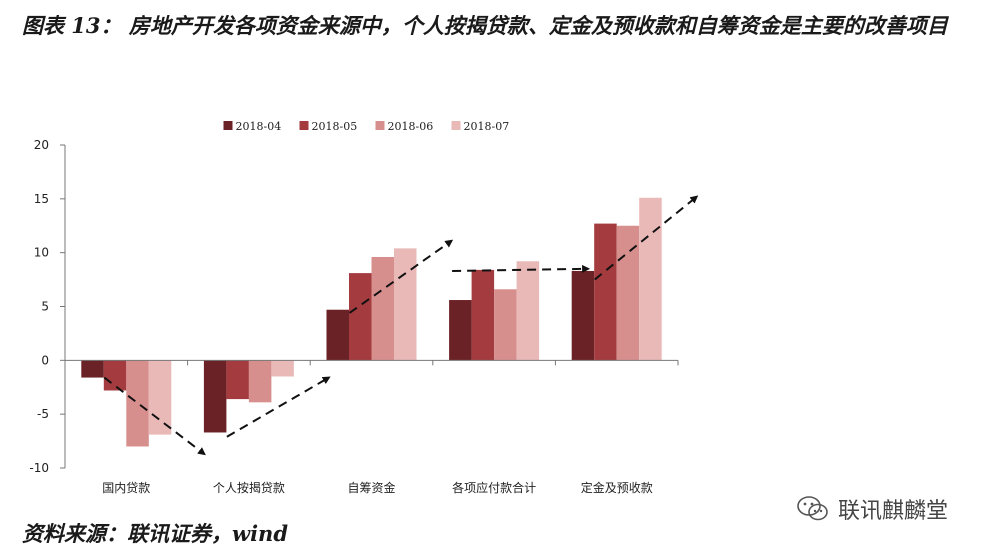  Describe the element at coordinates (39, 468) in the screenshot. I see `y-tick-label: -10` at that location.